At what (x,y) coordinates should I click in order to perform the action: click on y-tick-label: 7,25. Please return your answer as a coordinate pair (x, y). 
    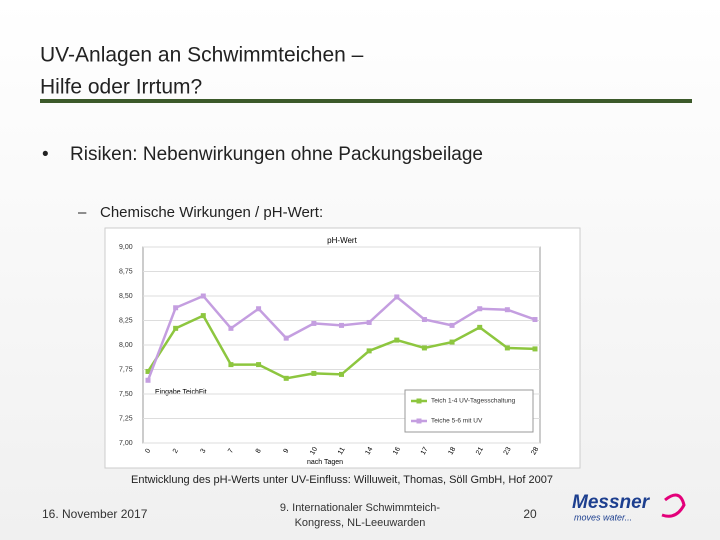
    Looking at the image, I should click on (126, 418).